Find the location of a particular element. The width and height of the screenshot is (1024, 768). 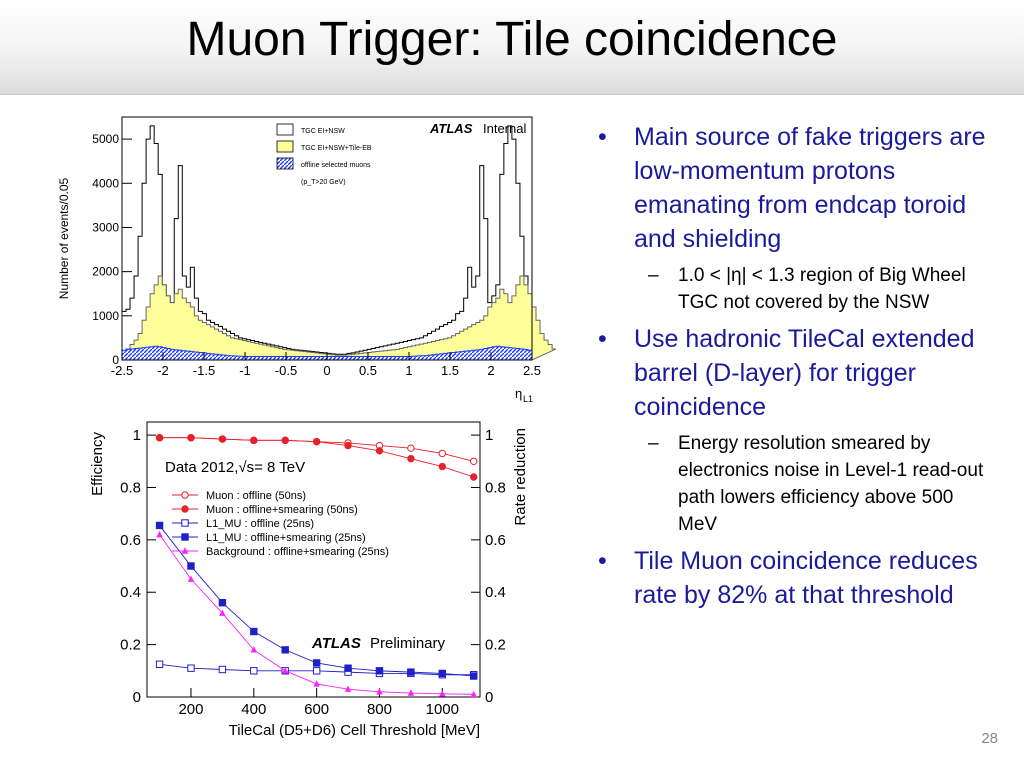

eff-y2-tick-label: 0.2 is located at coordinates (495, 645).